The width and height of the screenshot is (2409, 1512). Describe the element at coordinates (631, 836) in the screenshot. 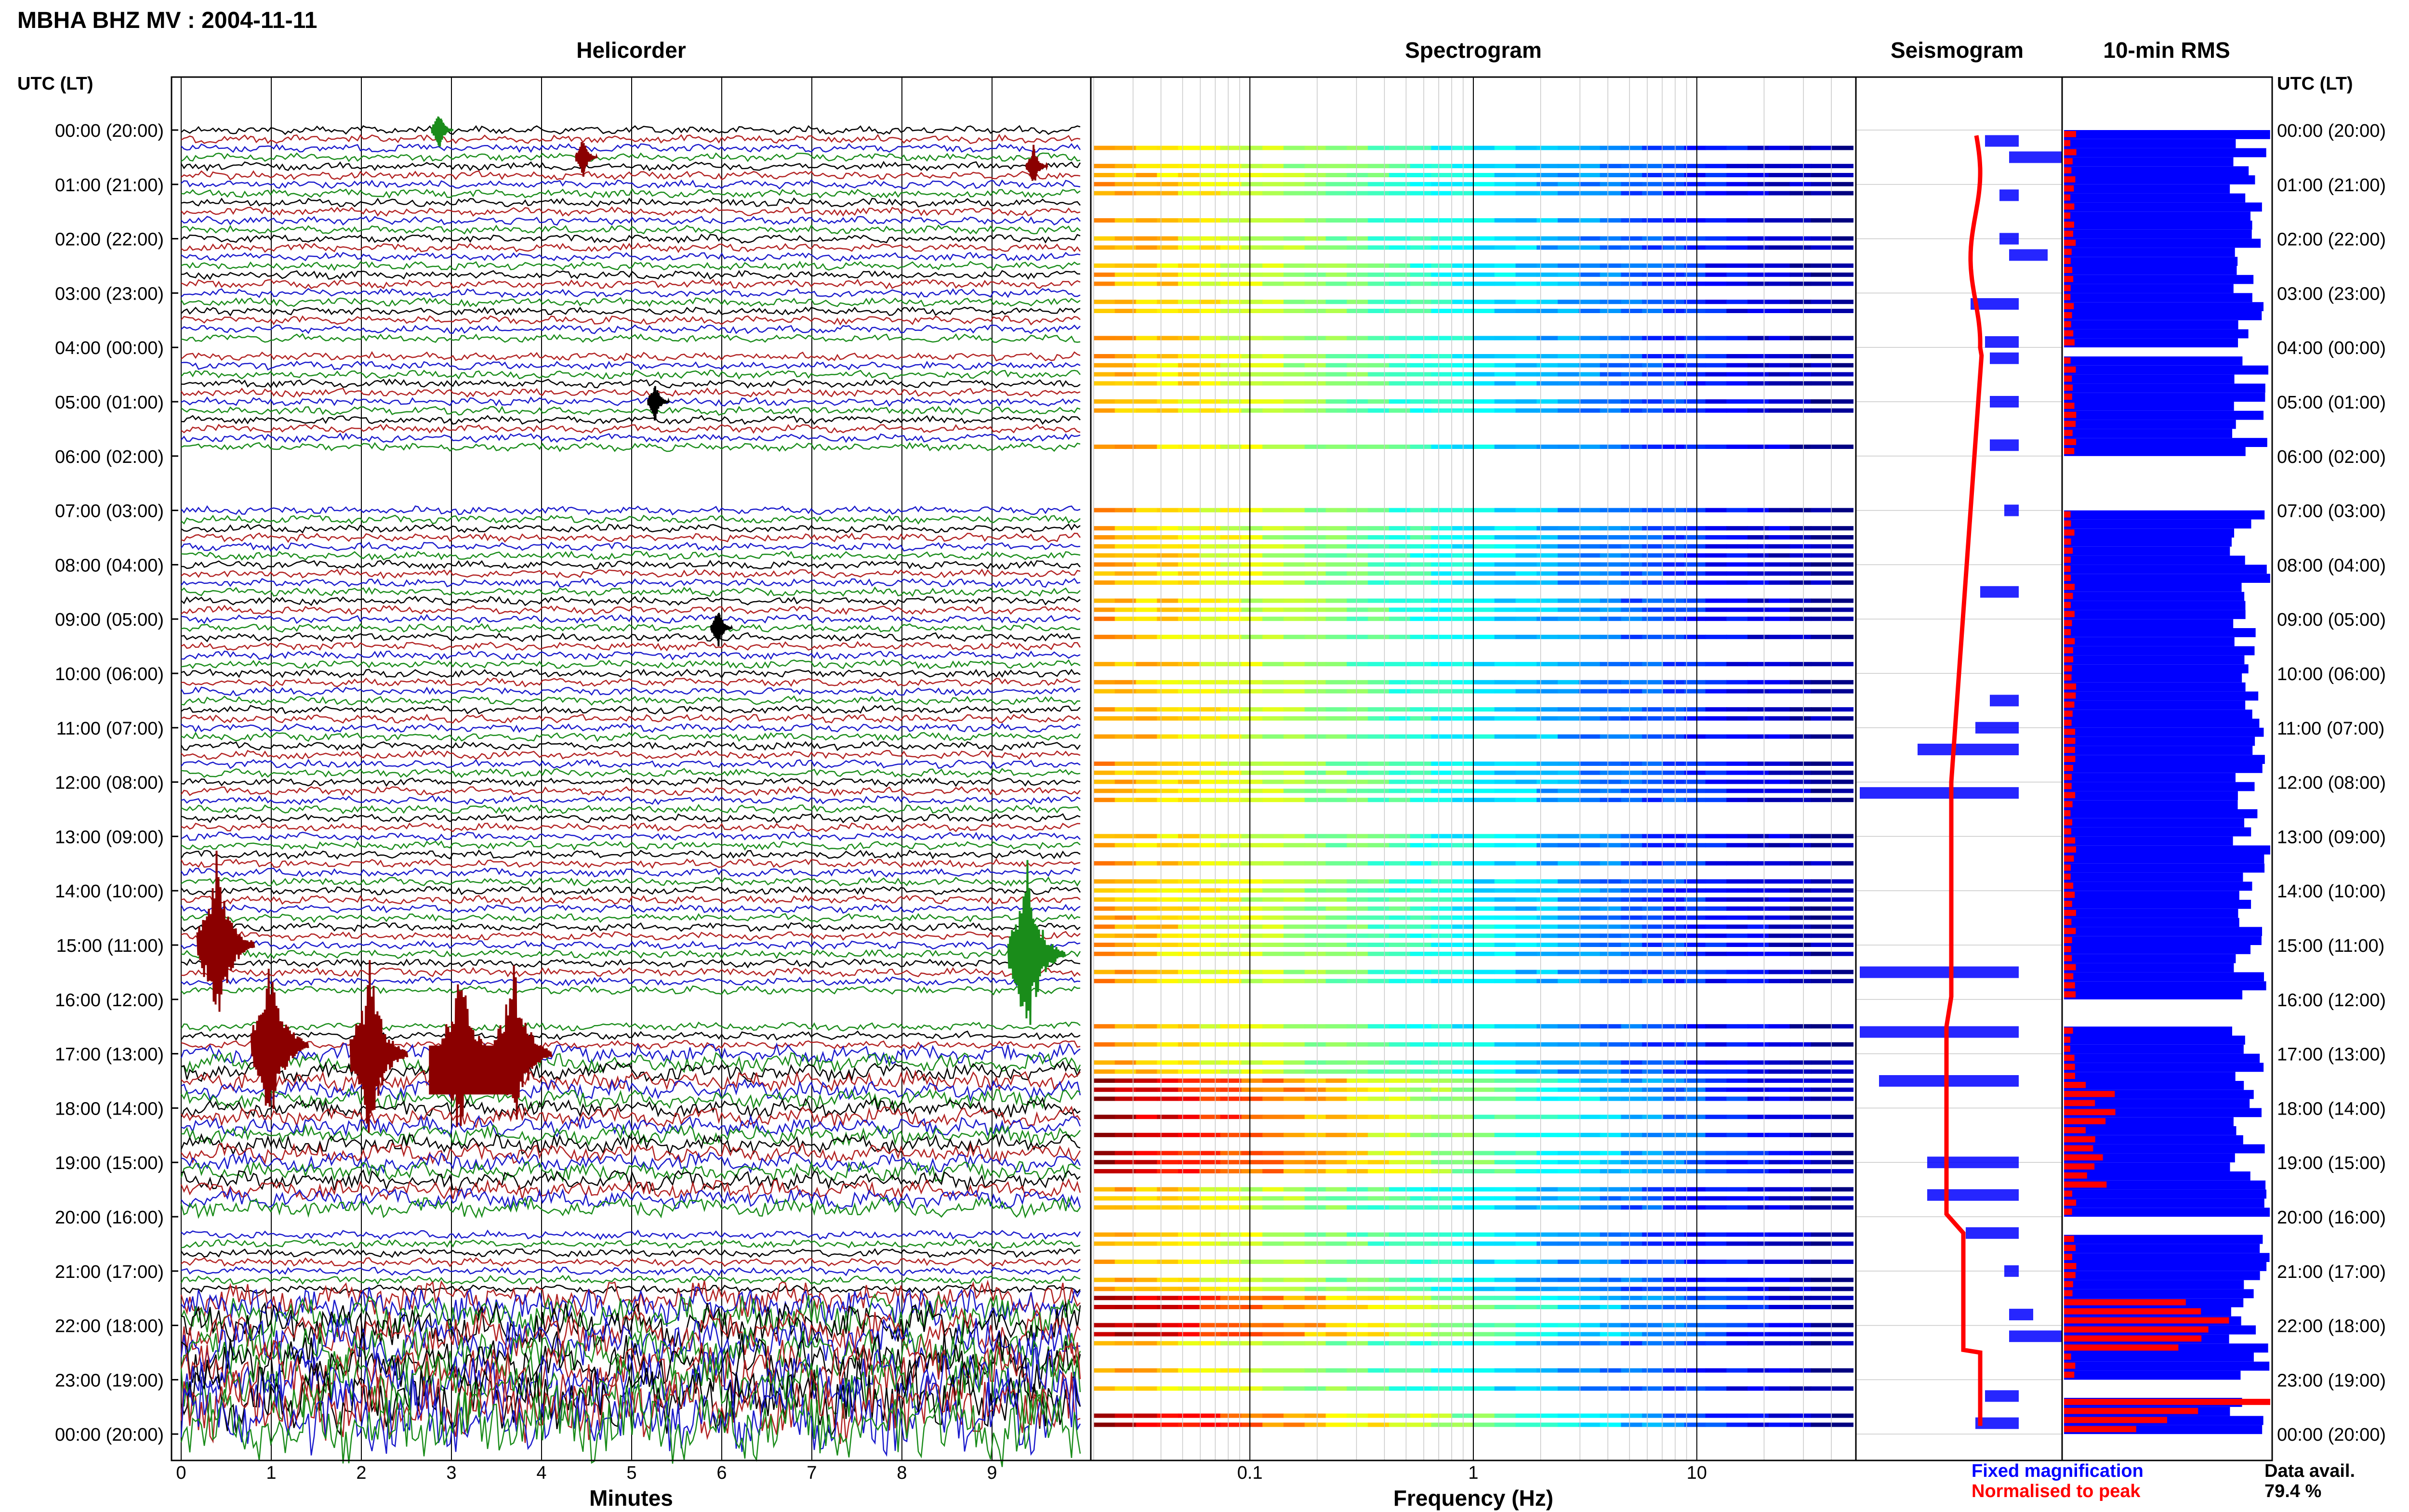

I see `helicorder-trace` at that location.